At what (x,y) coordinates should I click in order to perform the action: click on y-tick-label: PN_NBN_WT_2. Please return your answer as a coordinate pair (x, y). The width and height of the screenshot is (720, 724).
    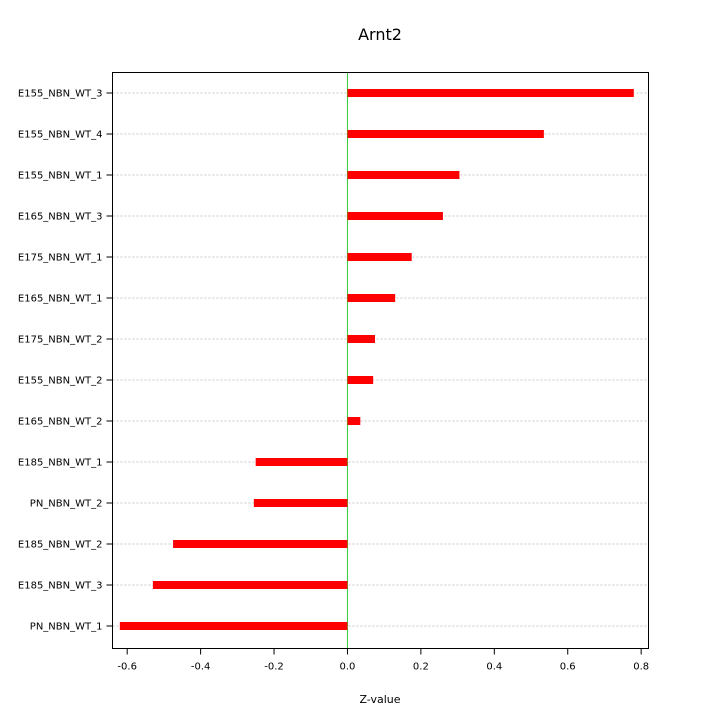
    Looking at the image, I should click on (66, 504).